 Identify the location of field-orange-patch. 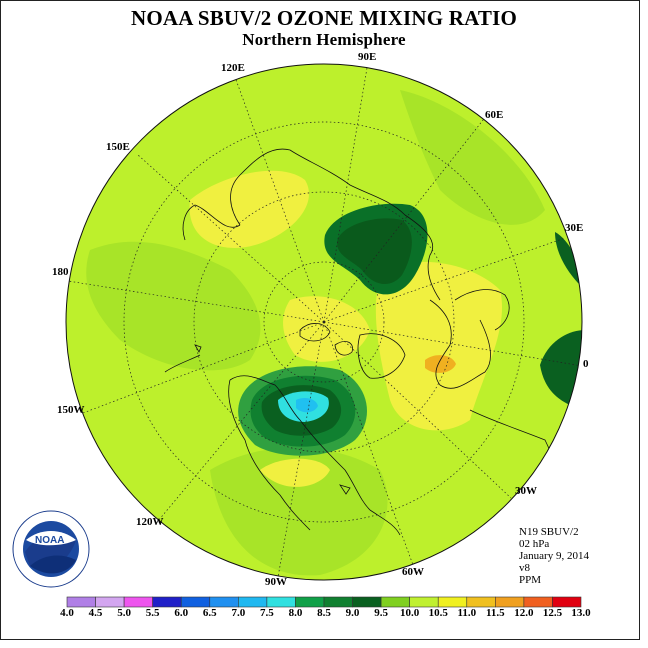
(440, 364).